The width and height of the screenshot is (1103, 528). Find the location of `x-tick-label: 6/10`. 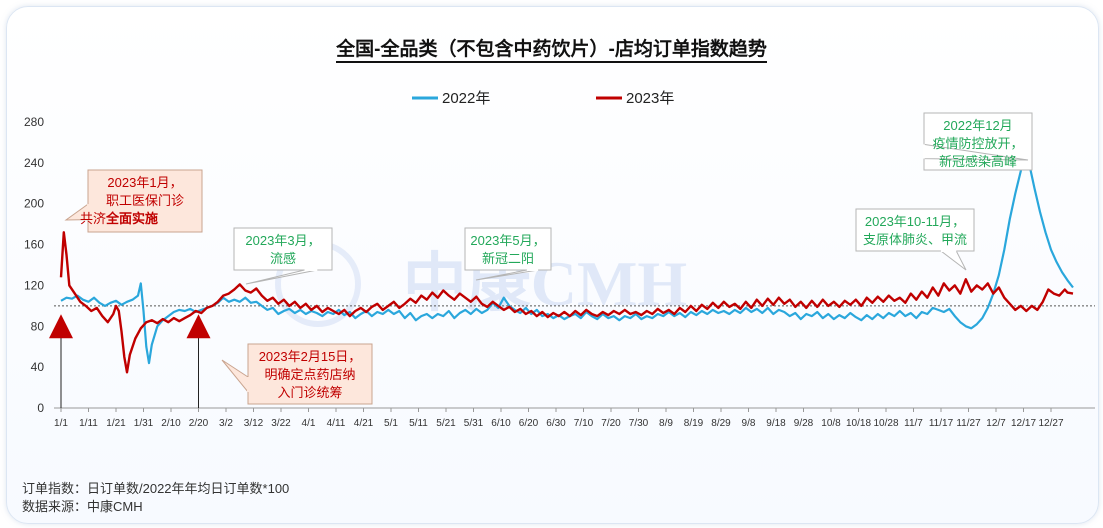

x-tick-label: 6/10 is located at coordinates (501, 423).